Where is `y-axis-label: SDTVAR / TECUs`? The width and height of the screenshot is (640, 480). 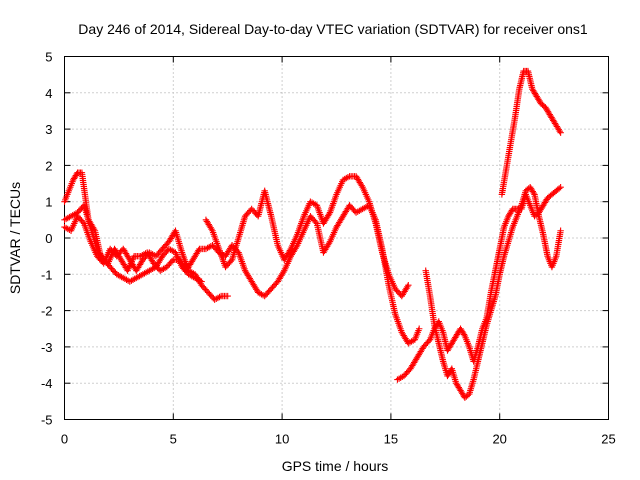
y-axis-label: SDTVAR / TECUs is located at coordinates (15, 238).